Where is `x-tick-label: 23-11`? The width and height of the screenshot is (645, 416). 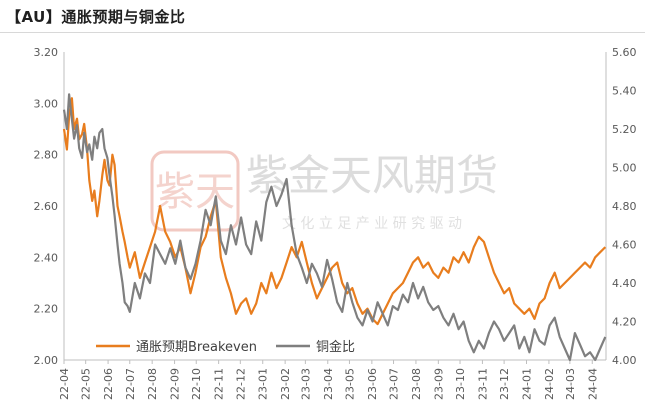 x-tick-label: 23-11 is located at coordinates (482, 384).